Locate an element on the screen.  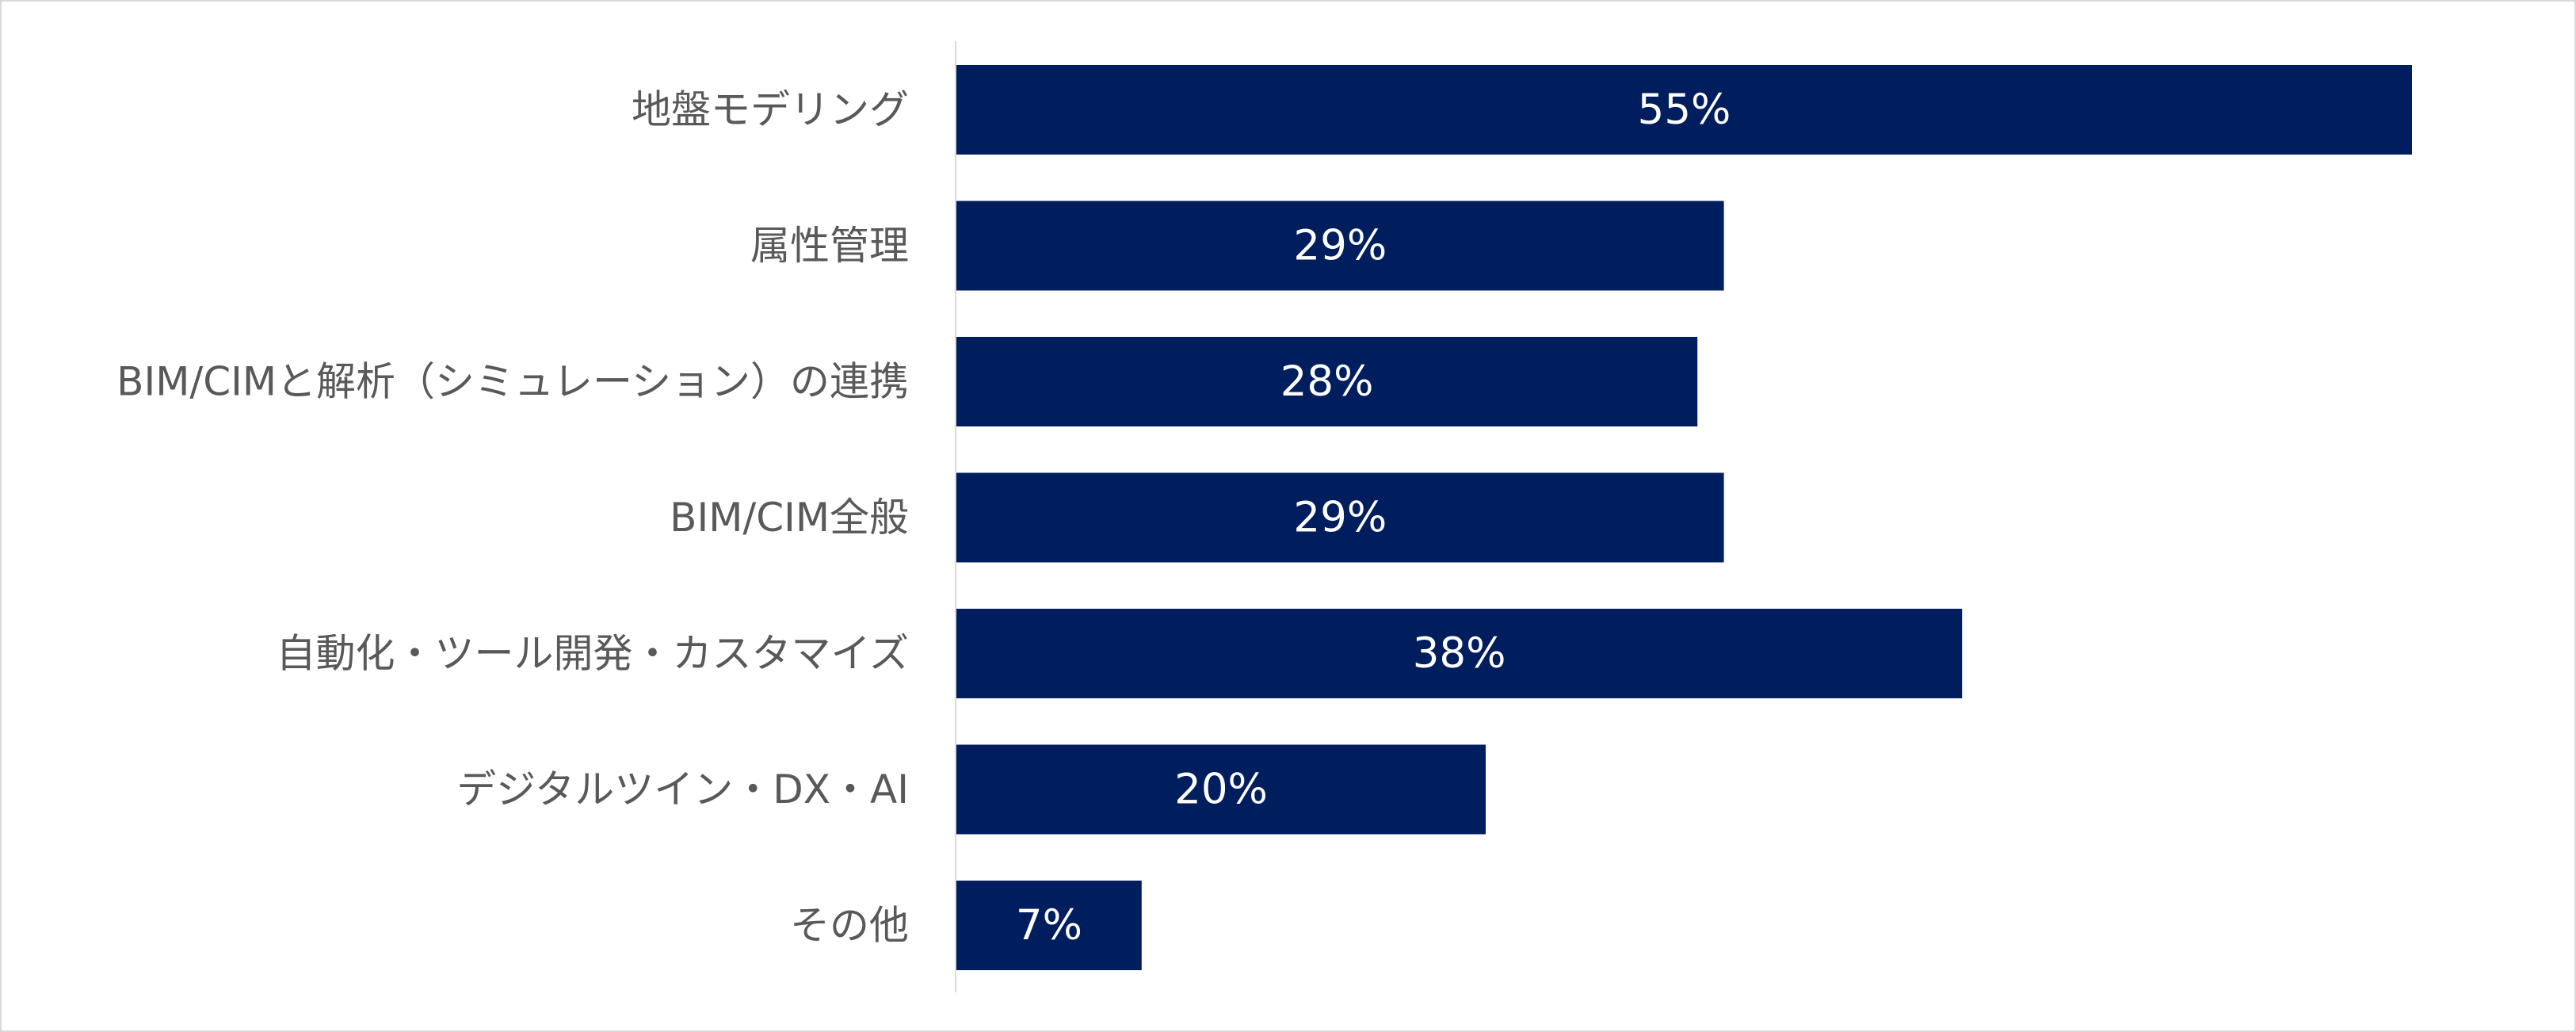
category-label-6: デジタルツイン・DX・AI is located at coordinates (682, 789).